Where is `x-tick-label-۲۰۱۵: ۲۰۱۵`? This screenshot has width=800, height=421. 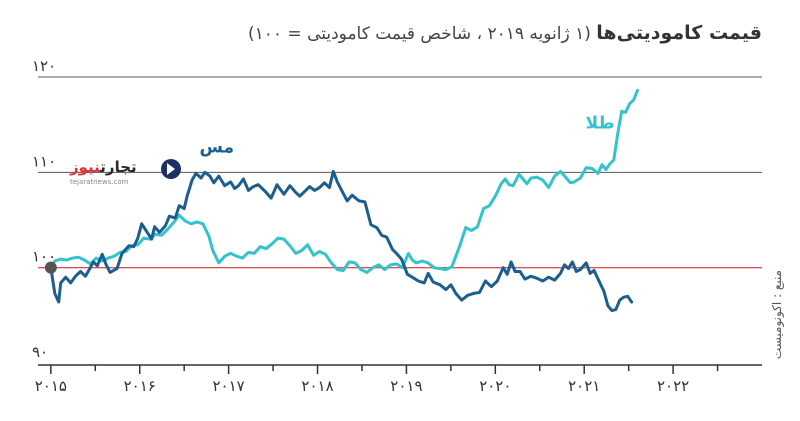
x-tick-label-۲۰۱۵: ۲۰۱۵ is located at coordinates (51, 386).